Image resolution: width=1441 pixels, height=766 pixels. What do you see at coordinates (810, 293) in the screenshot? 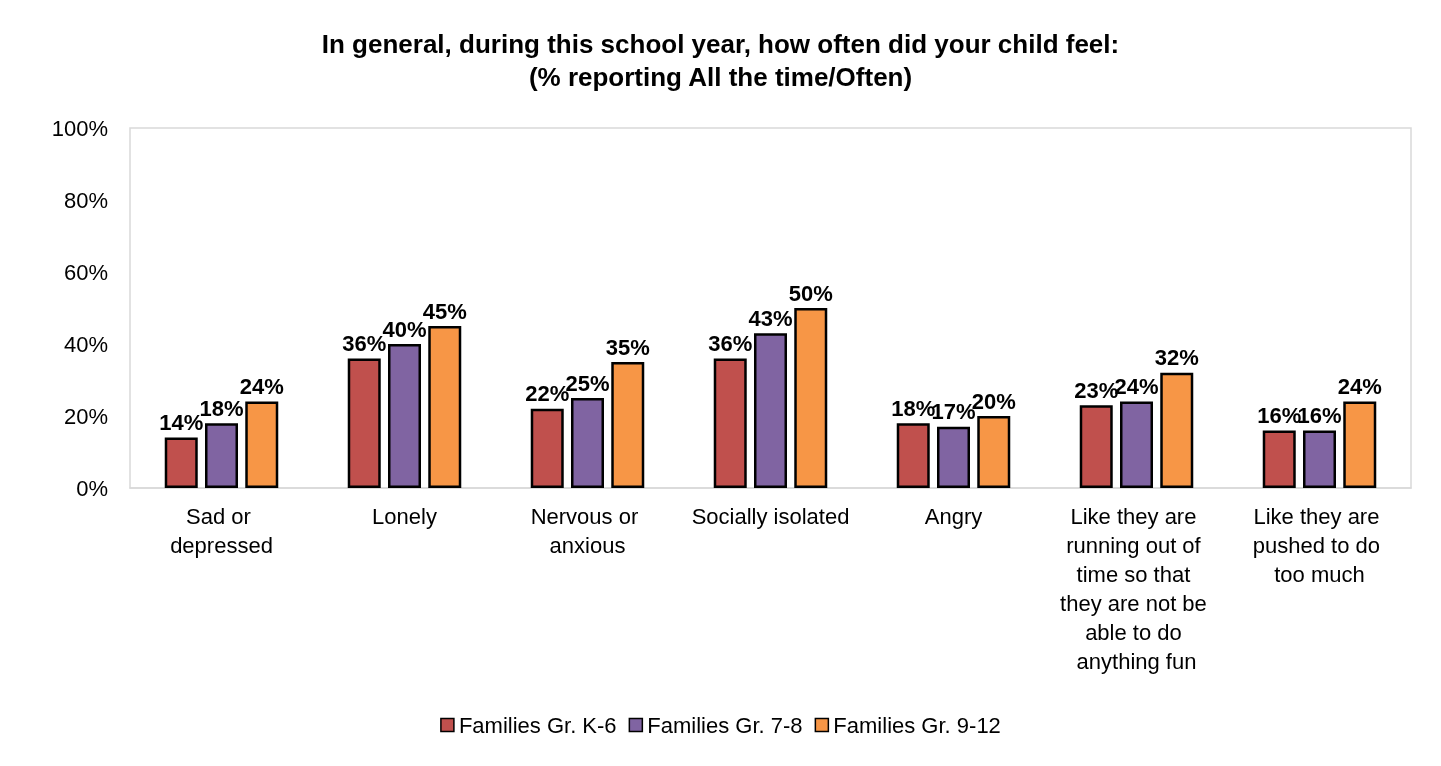
I see `data-label: 50%` at bounding box center [810, 293].